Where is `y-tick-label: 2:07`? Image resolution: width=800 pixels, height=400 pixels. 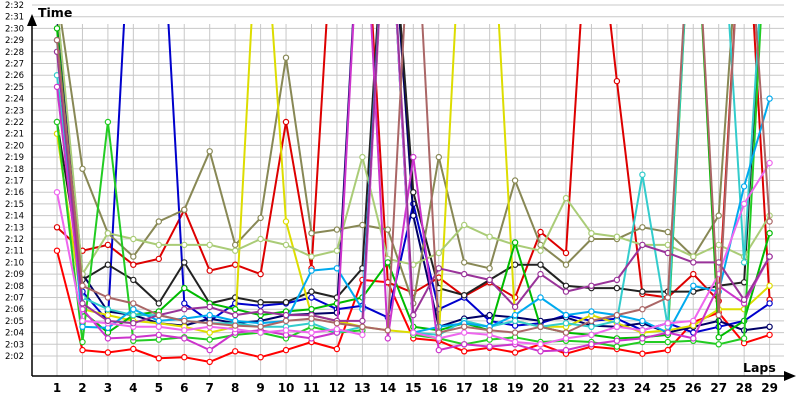 y-tick-label: 2:07 is located at coordinates (14, 299).